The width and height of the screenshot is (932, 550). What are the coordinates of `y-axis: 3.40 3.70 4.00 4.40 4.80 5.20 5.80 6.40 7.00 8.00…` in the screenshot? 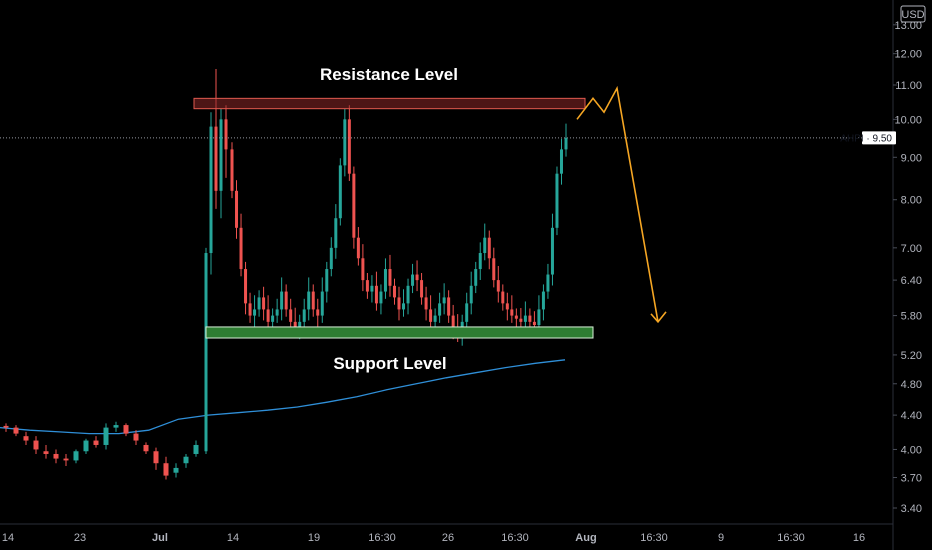 It's located at (907, 267).